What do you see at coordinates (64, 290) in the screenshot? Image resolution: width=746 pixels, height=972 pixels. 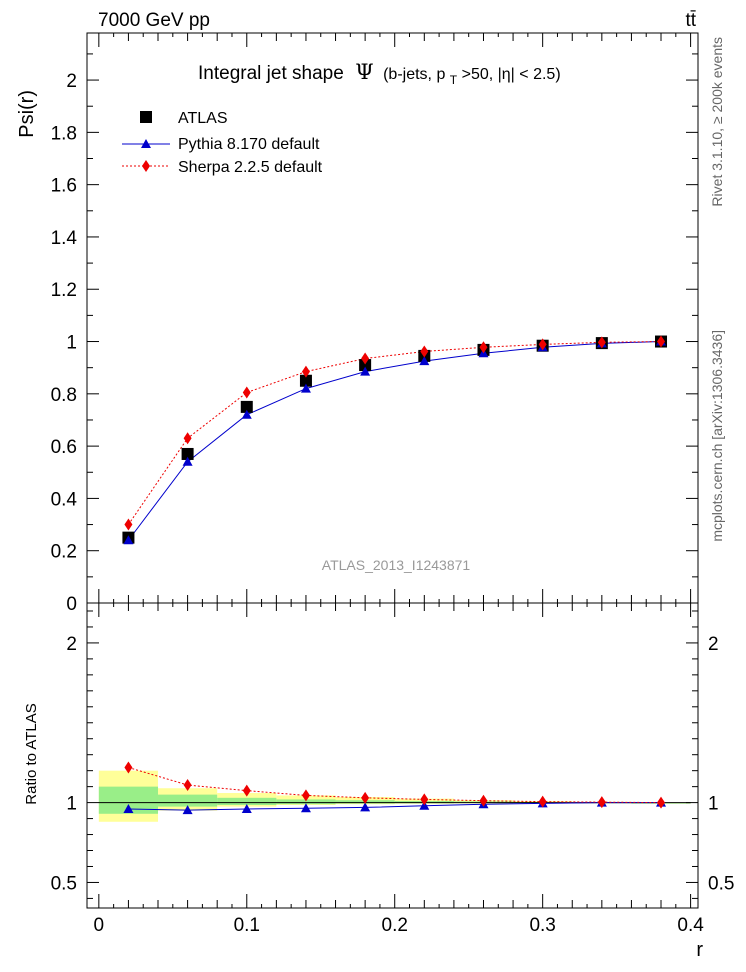 I see `main-y-tick-label: 1.2` at bounding box center [64, 290].